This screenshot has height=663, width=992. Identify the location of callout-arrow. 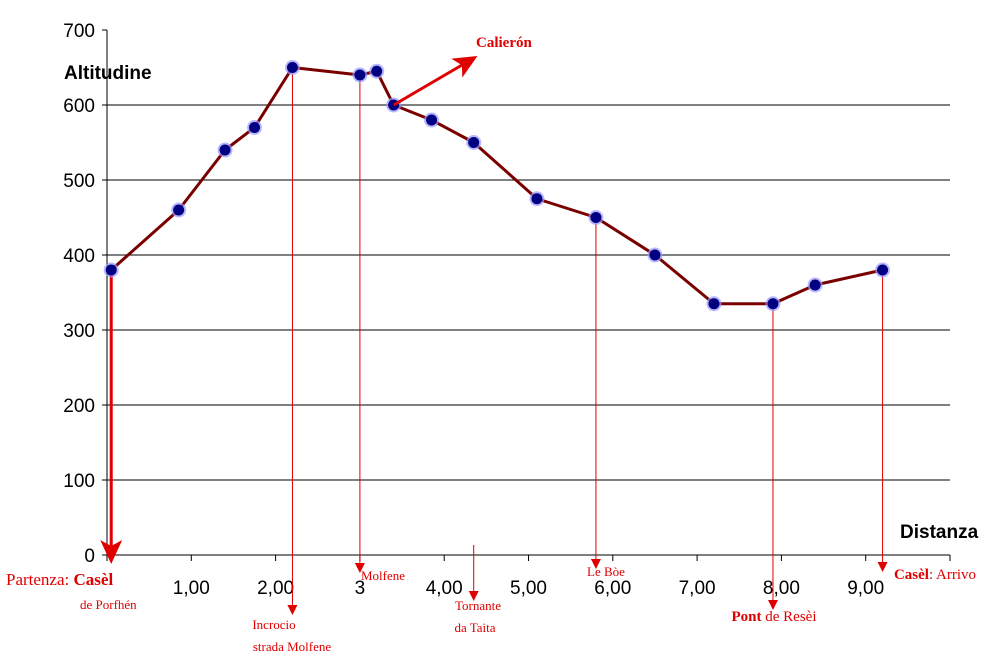
(435, 81).